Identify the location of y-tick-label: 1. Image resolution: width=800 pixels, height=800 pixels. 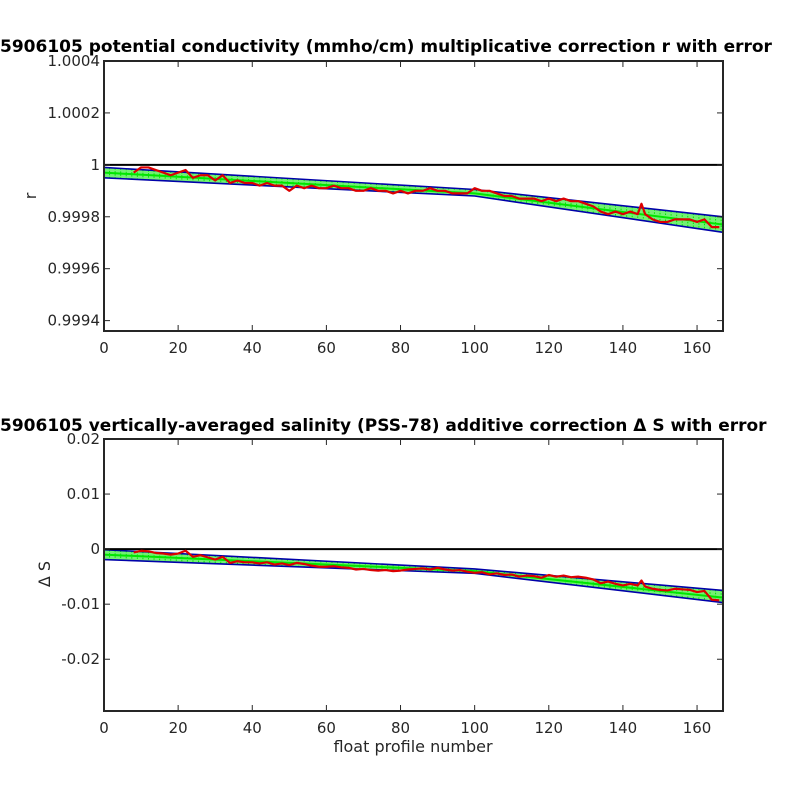
(95, 165).